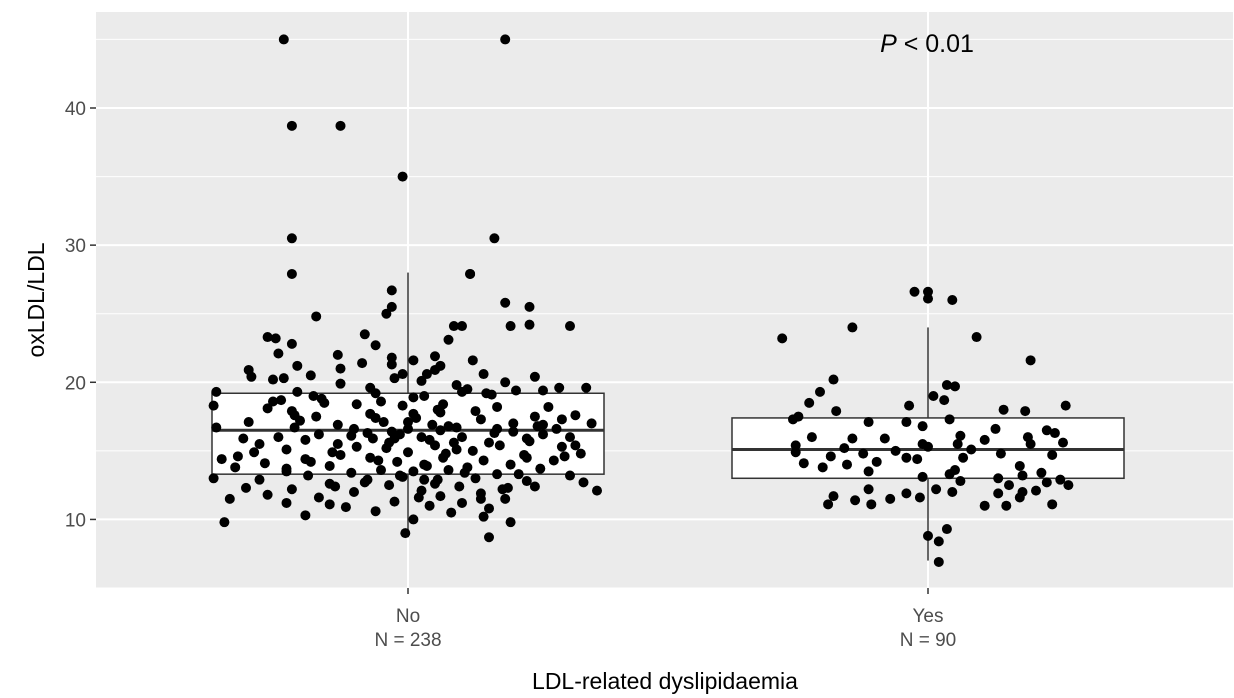 This screenshot has height=698, width=1234. What do you see at coordinates (665, 681) in the screenshot?
I see `x-axis-title: LDL-related dyslipidaemia` at bounding box center [665, 681].